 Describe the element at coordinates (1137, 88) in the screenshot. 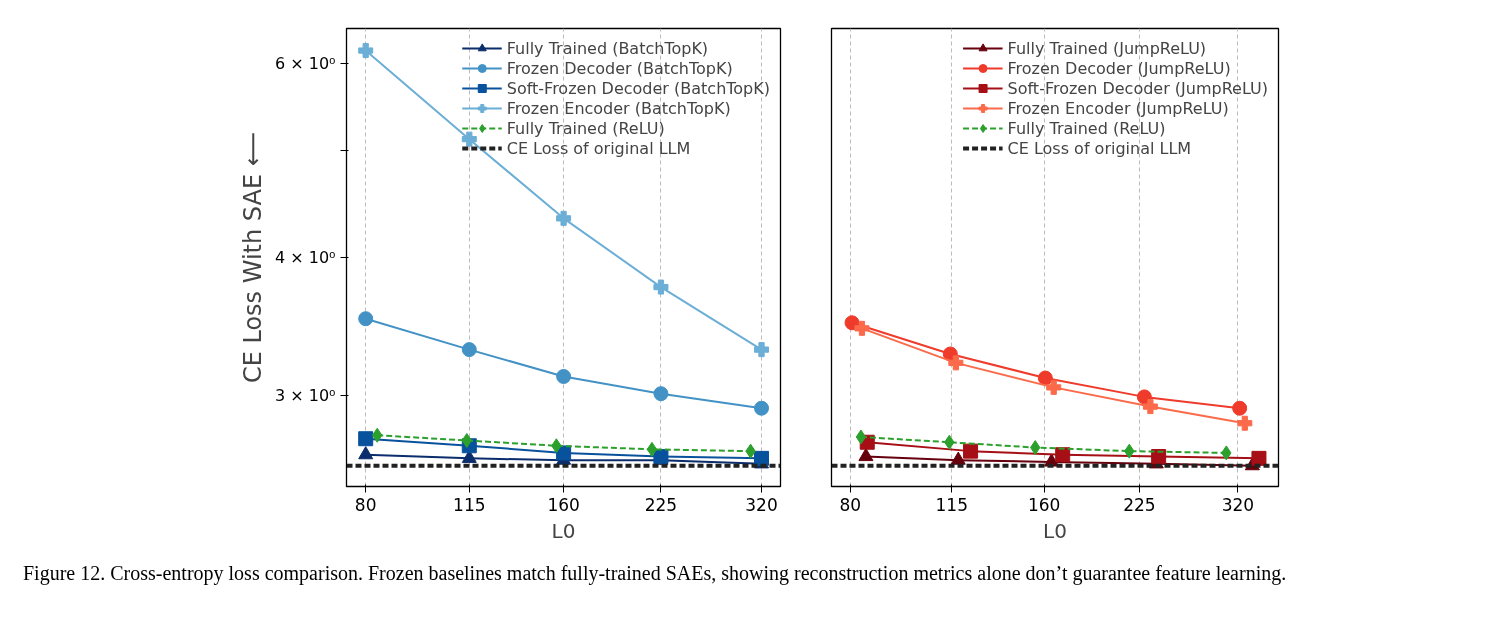

I see `legend-label: Soft-Frozen Decoder (JumpReLU)` at that location.